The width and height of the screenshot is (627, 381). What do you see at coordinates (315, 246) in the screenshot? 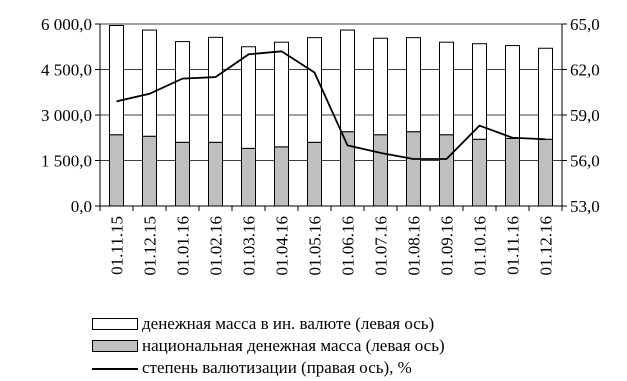
I see `x-tick-label: 01.05.16` at bounding box center [315, 246].